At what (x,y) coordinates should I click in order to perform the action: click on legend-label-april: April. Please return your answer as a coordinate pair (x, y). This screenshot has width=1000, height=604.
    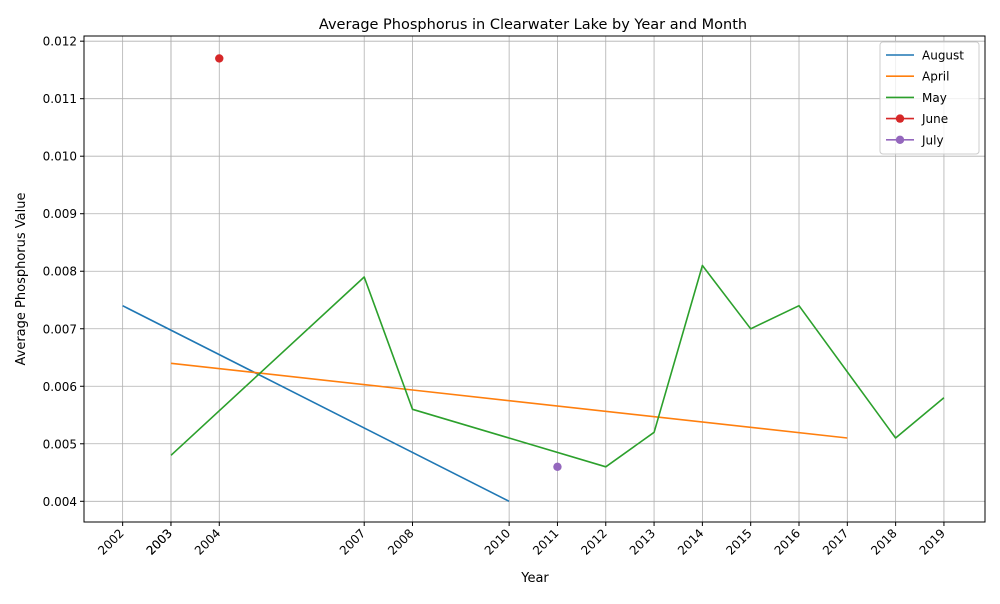
    Looking at the image, I should click on (935, 77).